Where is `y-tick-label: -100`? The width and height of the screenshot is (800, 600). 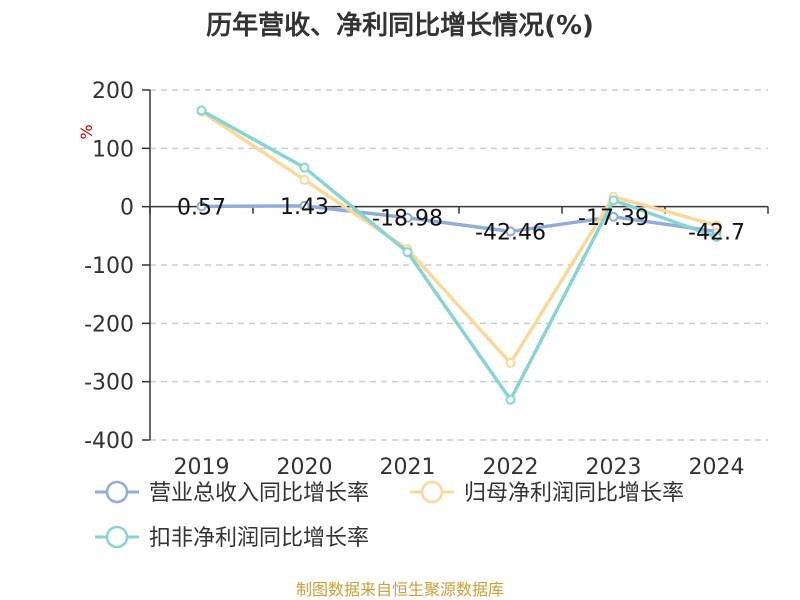 y-tick-label: -100 is located at coordinates (109, 266).